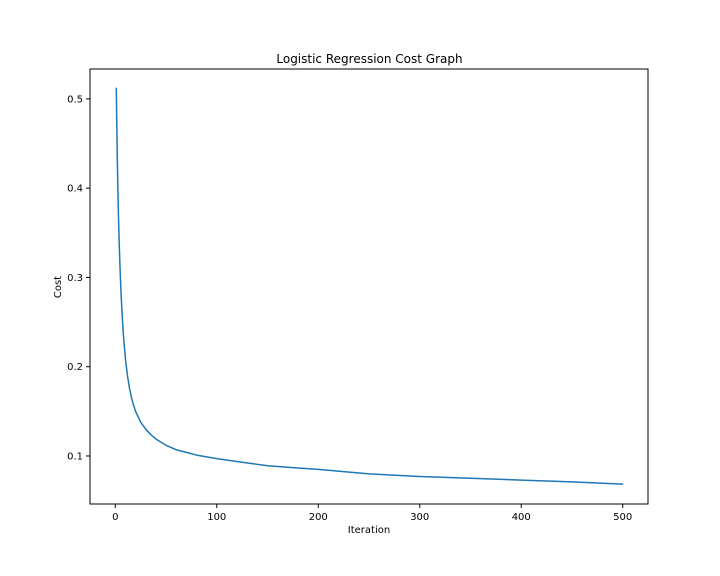 This screenshot has width=720, height=576. What do you see at coordinates (75, 367) in the screenshot?
I see `y-tick-label: 0.2` at bounding box center [75, 367].